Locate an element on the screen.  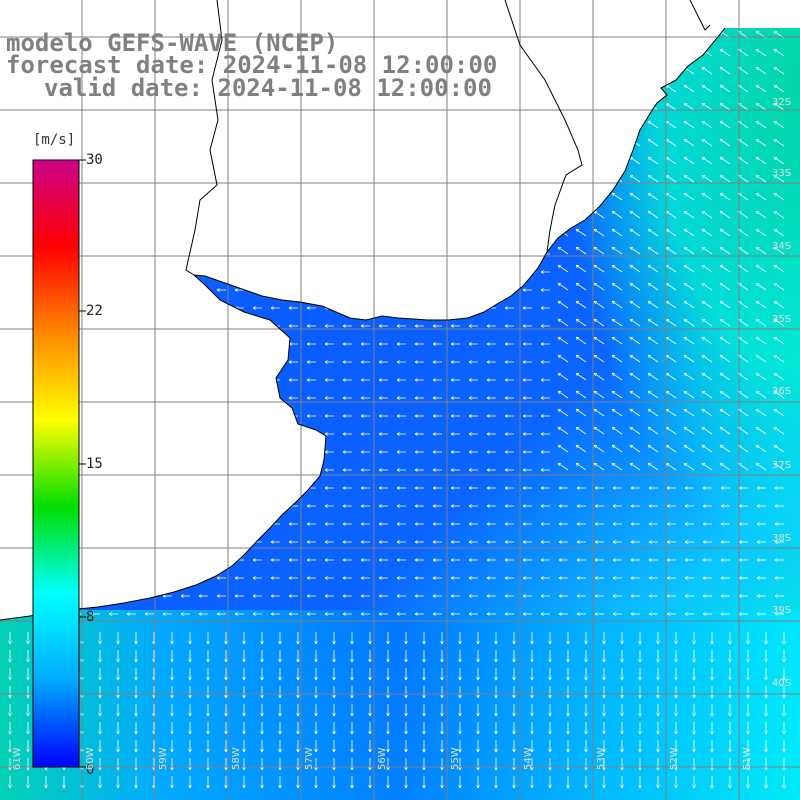
longitude-label: 53W is located at coordinates (601, 758).